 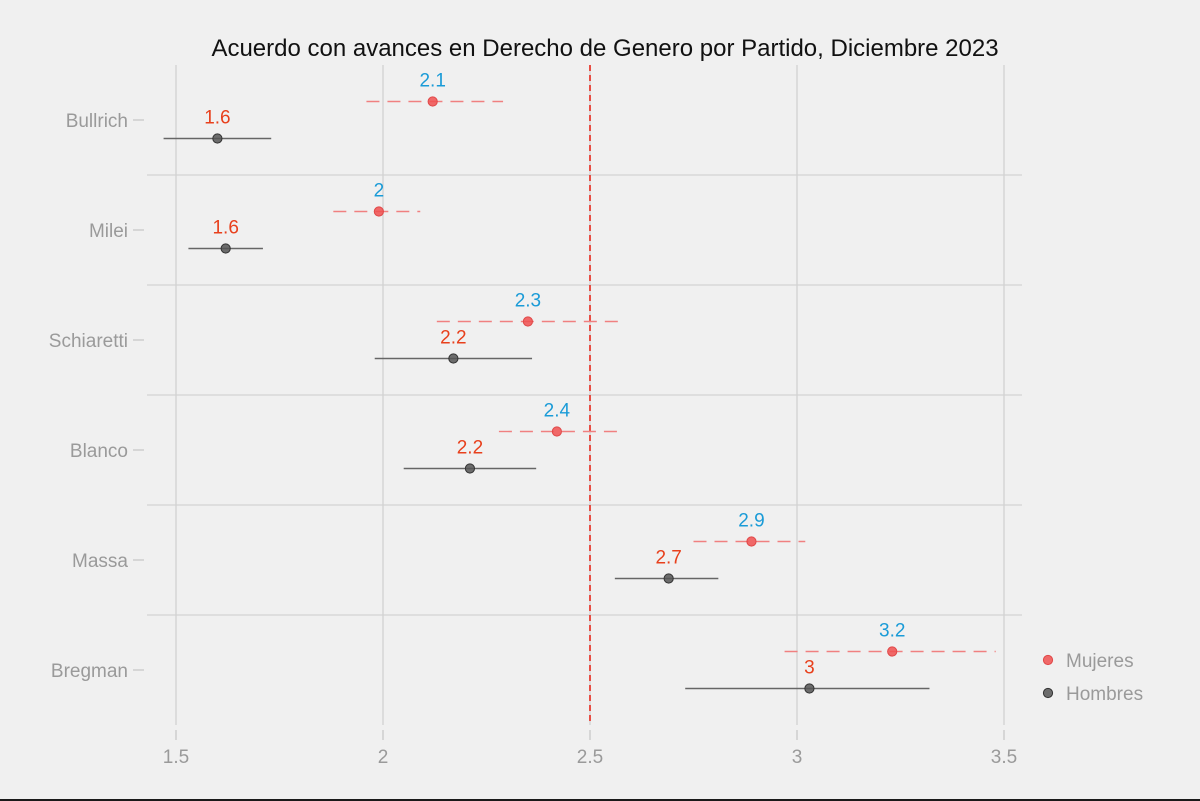 What do you see at coordinates (99, 451) in the screenshot?
I see `category-label: Blanco` at bounding box center [99, 451].